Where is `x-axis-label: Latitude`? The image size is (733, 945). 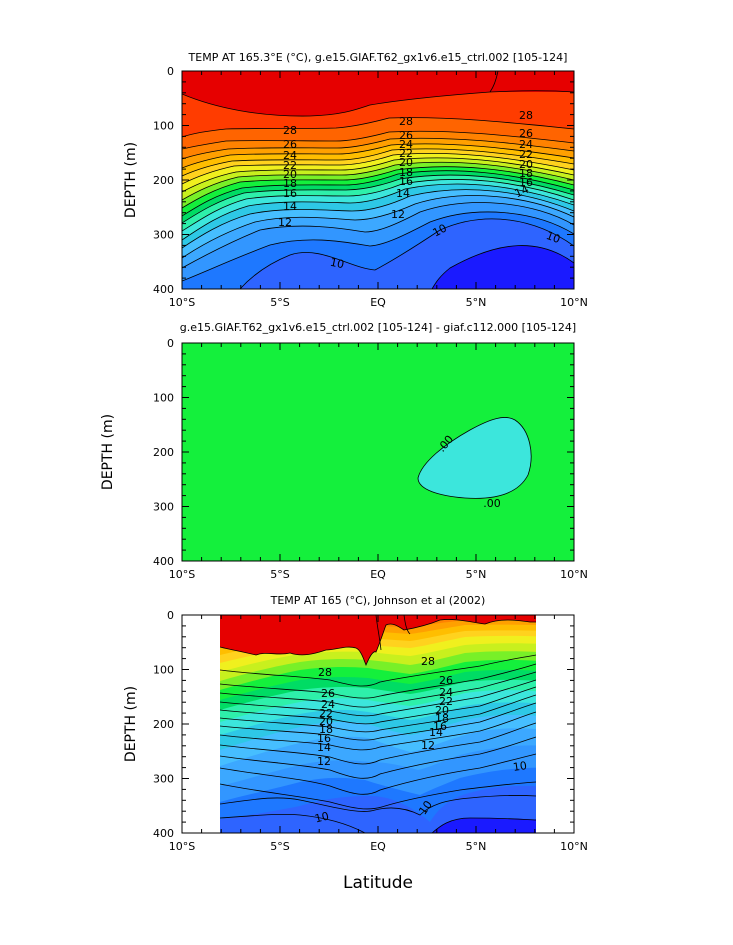 x-axis-label: Latitude is located at coordinates (378, 883).